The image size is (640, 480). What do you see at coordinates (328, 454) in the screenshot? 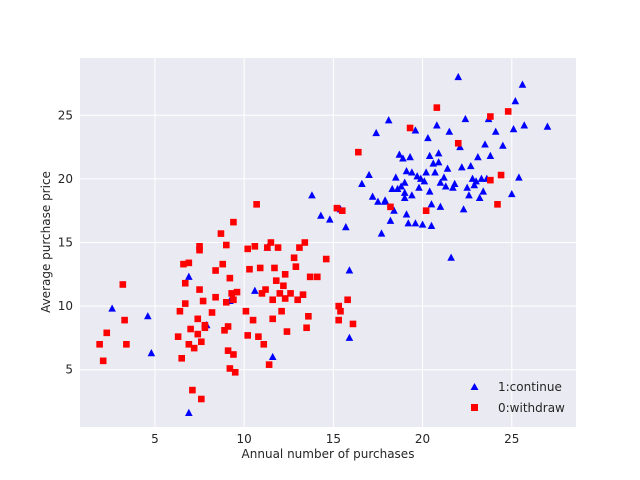
I see `x-axis-label: Annual number of purchases` at bounding box center [328, 454].